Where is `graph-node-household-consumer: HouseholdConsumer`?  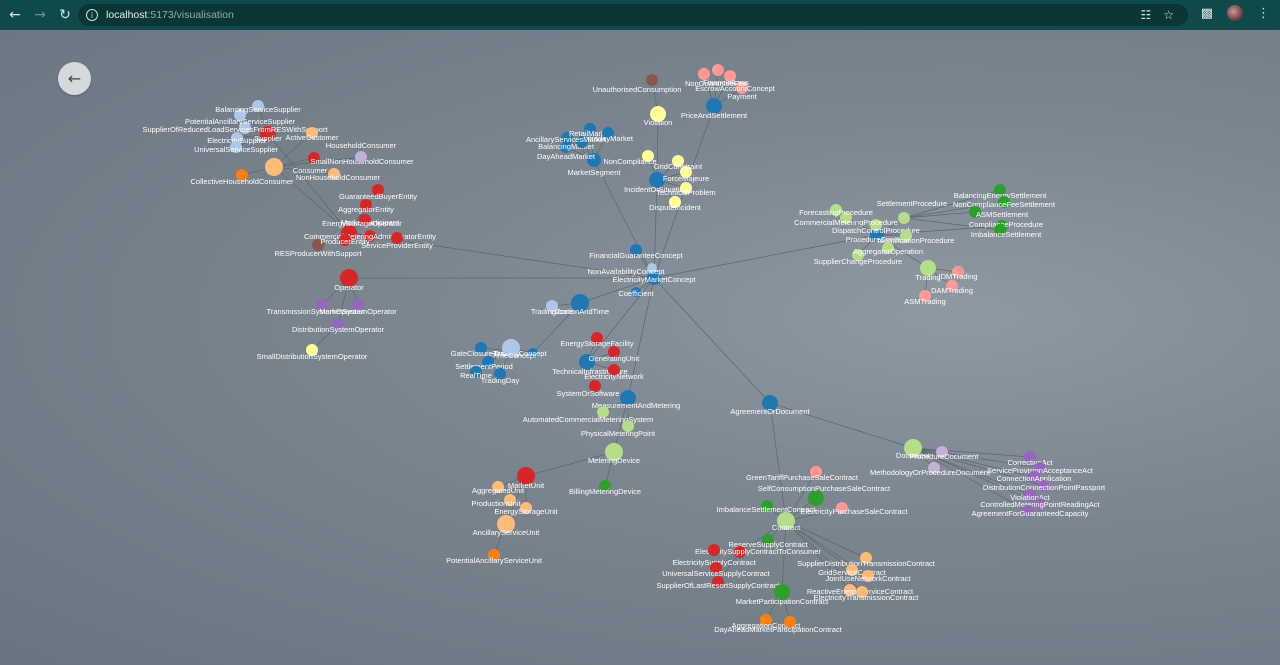
graph-node-household-consumer: HouseholdConsumer is located at coordinates (361, 152).